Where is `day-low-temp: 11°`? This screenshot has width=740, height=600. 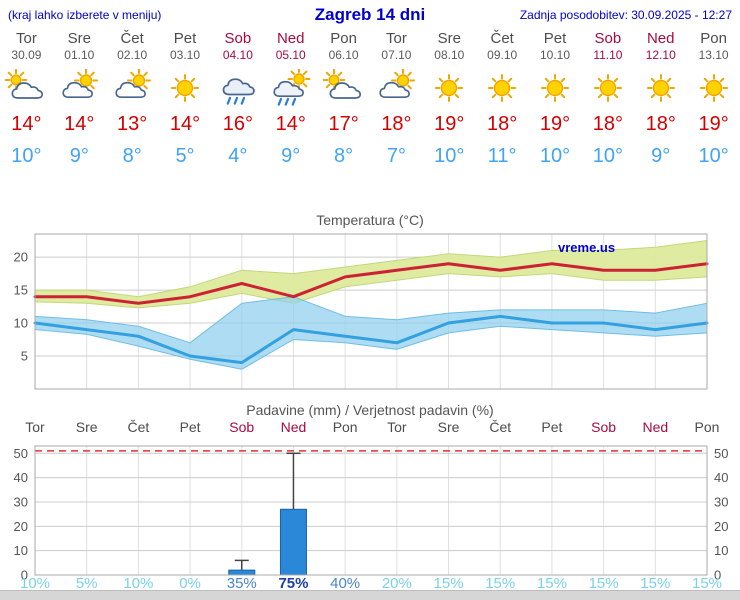
day-low-temp: 11° is located at coordinates (502, 156).